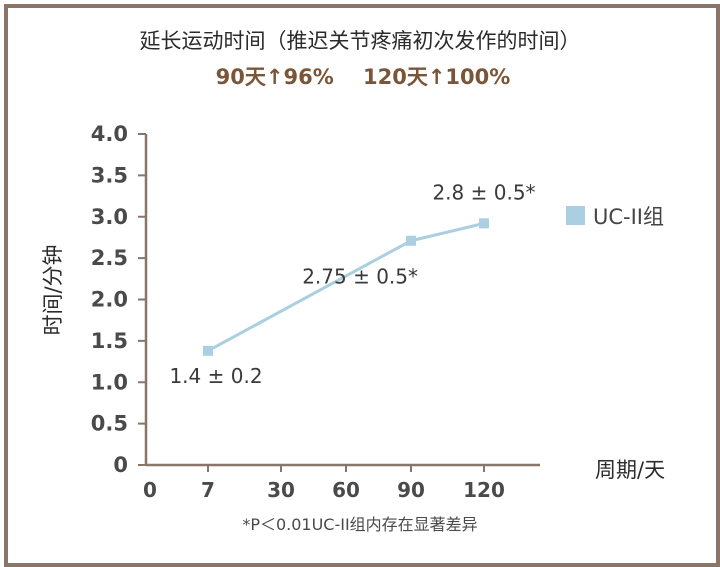 The height and width of the screenshot is (567, 720). What do you see at coordinates (109, 217) in the screenshot?
I see `y-tick-label: 3.0` at bounding box center [109, 217].